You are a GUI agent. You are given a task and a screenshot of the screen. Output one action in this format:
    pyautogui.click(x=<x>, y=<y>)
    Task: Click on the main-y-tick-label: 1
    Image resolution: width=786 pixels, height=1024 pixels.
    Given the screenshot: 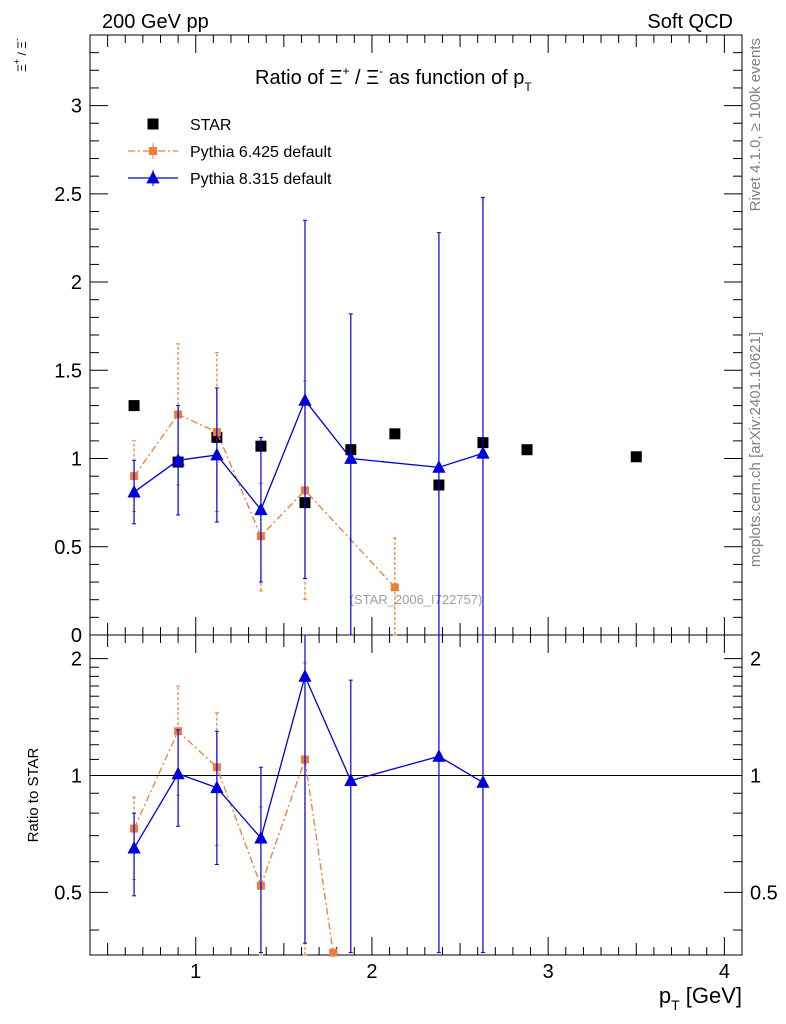 What is the action you would take?
    pyautogui.click(x=76, y=460)
    